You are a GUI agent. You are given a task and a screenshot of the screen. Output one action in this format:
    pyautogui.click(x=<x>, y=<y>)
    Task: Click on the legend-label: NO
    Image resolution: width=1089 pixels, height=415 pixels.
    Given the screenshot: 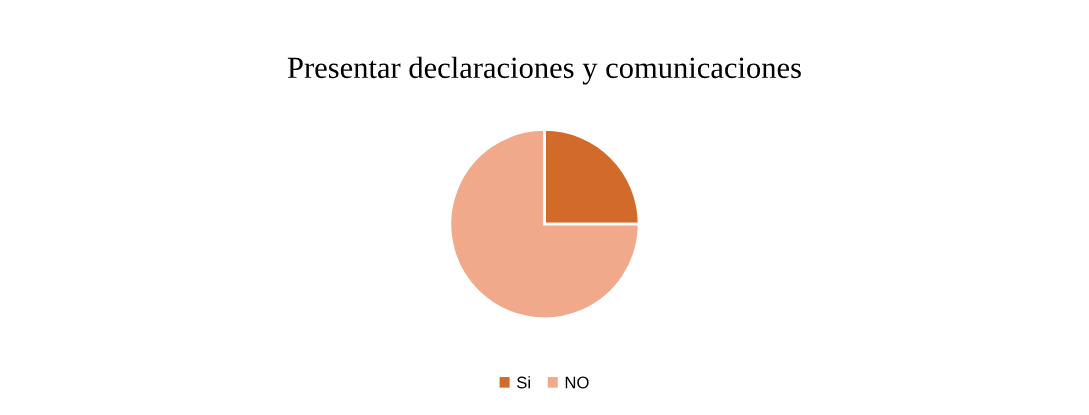 What is the action you would take?
    pyautogui.click(x=577, y=382)
    